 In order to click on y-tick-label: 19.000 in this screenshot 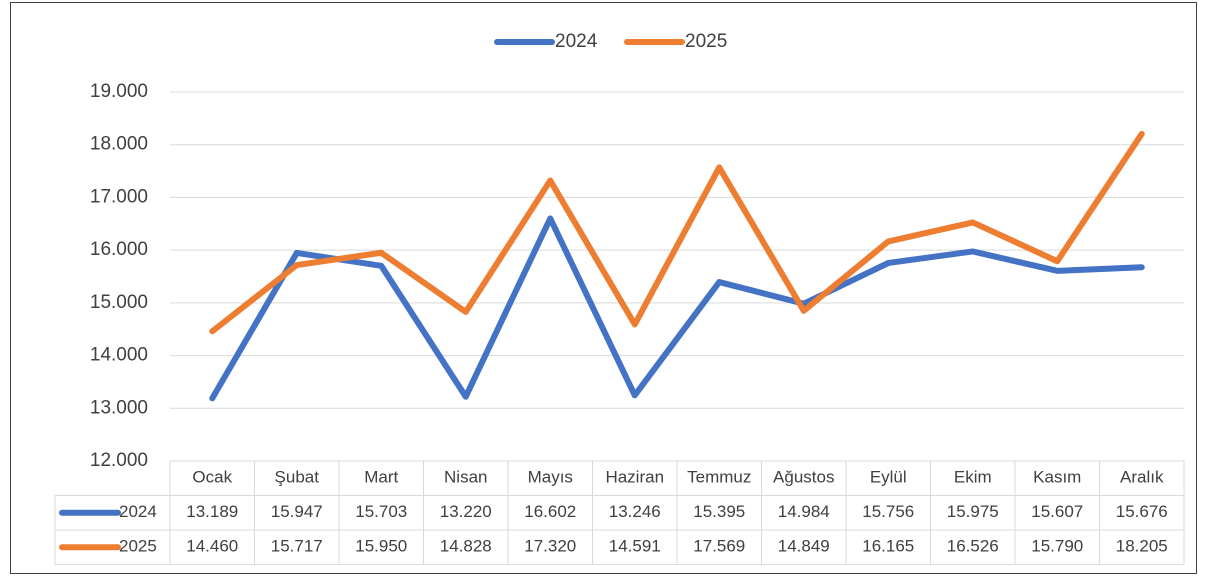, I will do `click(119, 91)`.